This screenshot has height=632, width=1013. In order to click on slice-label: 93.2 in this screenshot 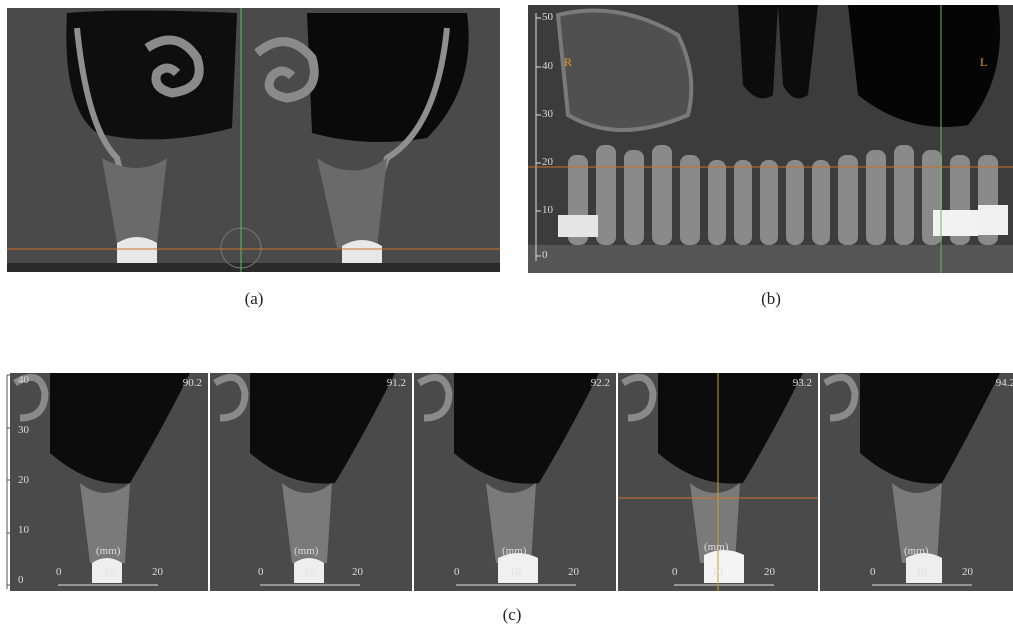, I will do `click(802, 383)`.